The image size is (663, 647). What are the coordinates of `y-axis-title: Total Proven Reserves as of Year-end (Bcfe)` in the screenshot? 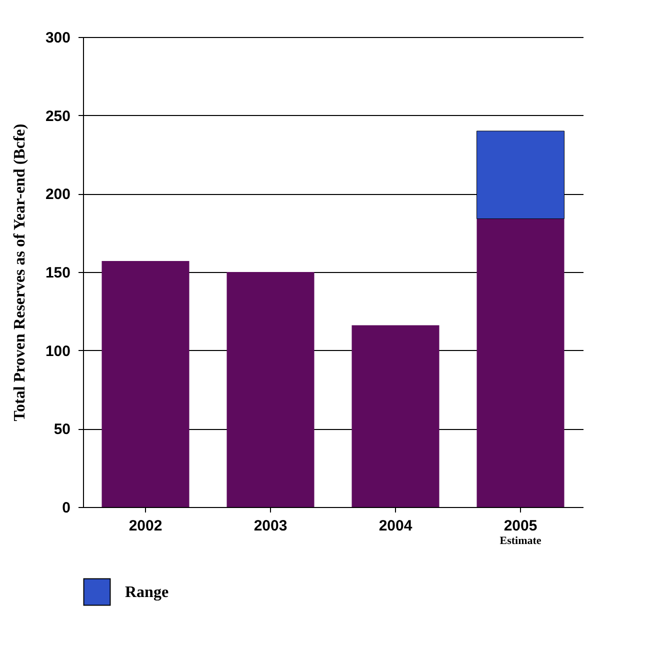 It's located at (19, 273).